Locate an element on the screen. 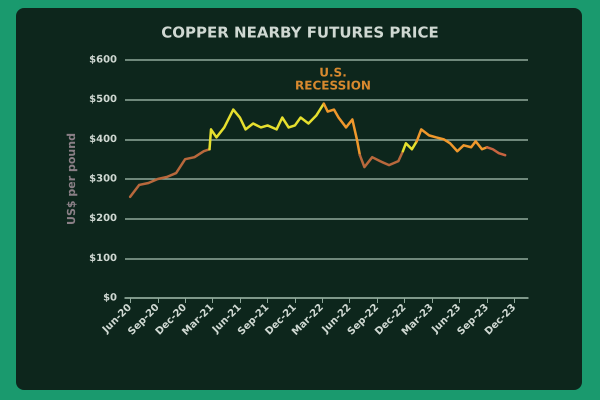 Image resolution: width=600 pixels, height=400 pixels. y-tick-label: $600 is located at coordinates (103, 60).